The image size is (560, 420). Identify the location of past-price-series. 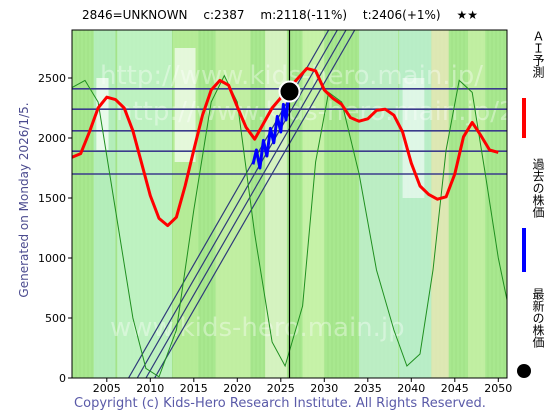
(271, 130).